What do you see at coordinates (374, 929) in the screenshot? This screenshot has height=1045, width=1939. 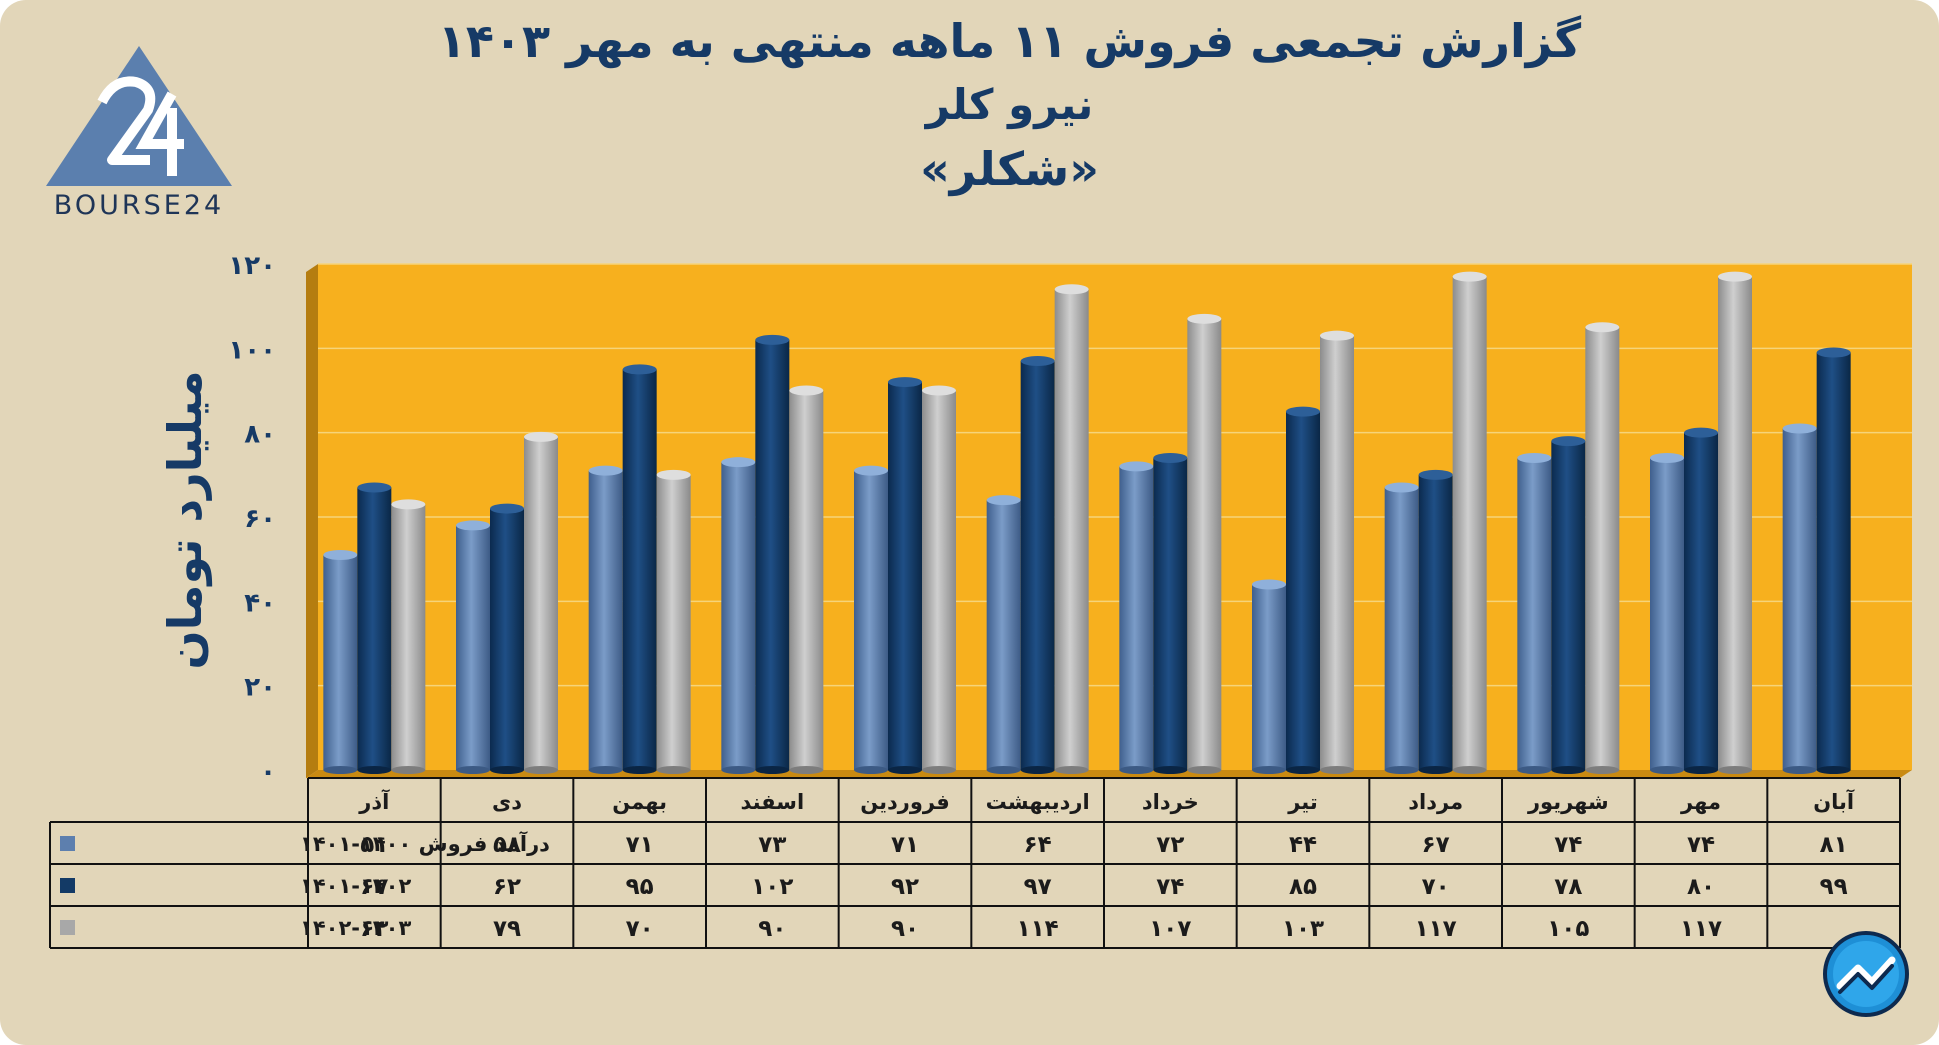 I see `data-label: ۶۳` at bounding box center [374, 929].